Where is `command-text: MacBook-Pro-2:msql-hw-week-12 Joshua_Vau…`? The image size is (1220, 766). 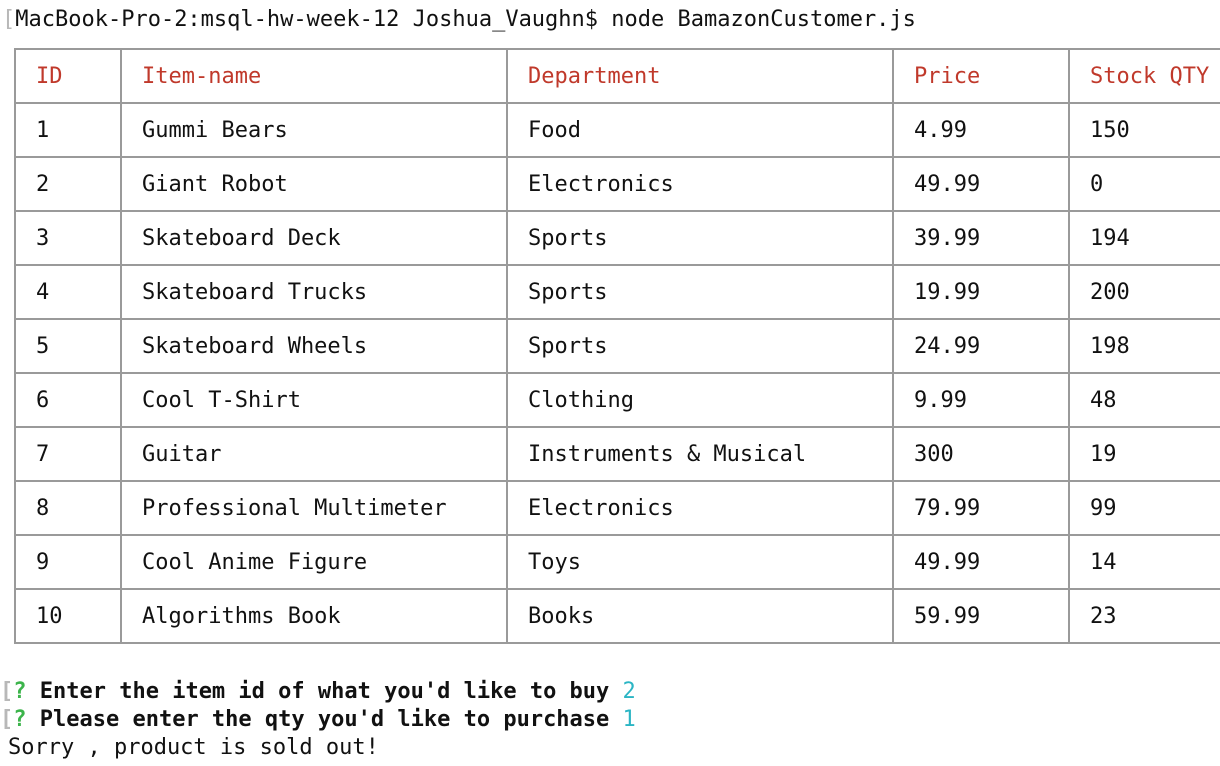
command-text: MacBook-Pro-2:msql-hw-week-12 Joshua_Vau… is located at coordinates (465, 19).